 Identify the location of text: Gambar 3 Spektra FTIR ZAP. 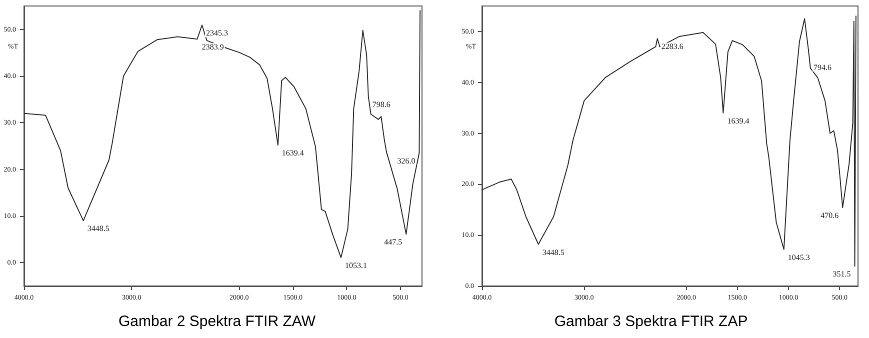
(651, 321).